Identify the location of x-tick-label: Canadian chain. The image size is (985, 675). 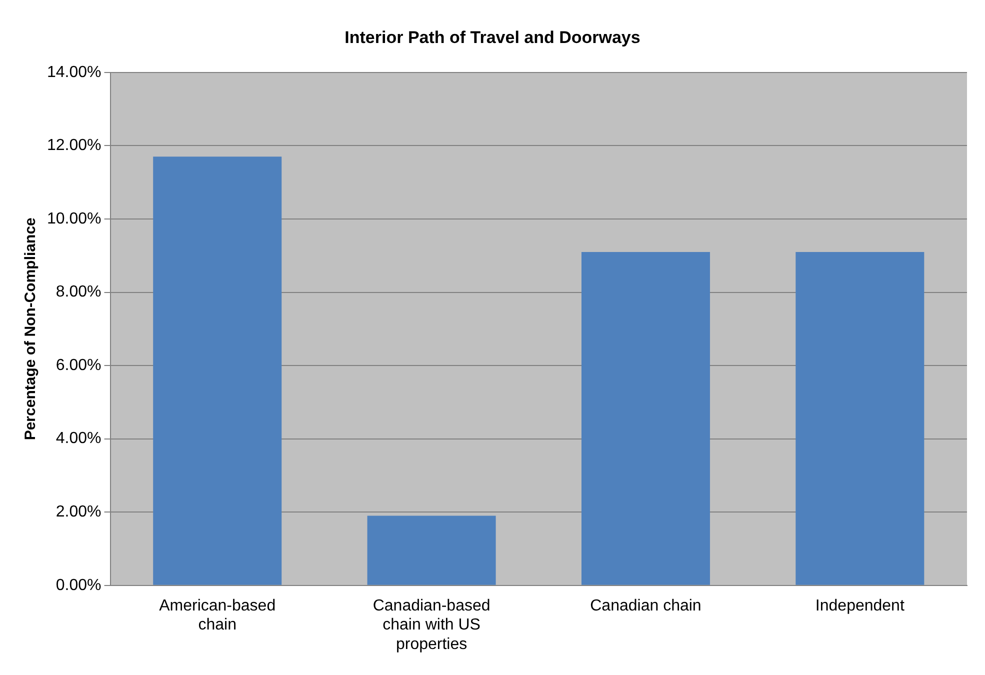
(646, 605).